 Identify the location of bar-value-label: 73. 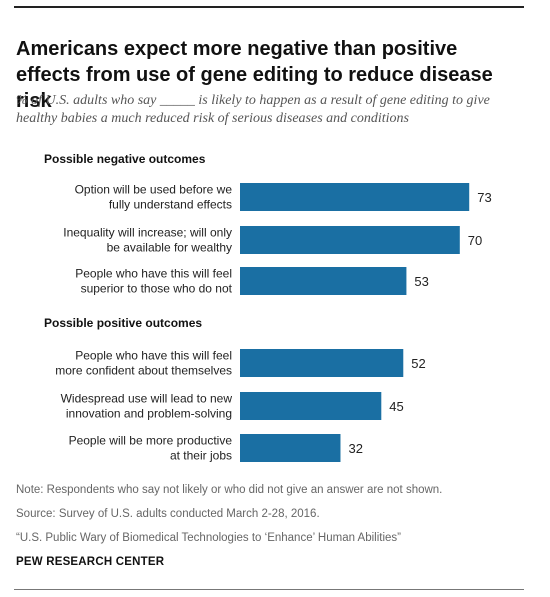
(484, 197).